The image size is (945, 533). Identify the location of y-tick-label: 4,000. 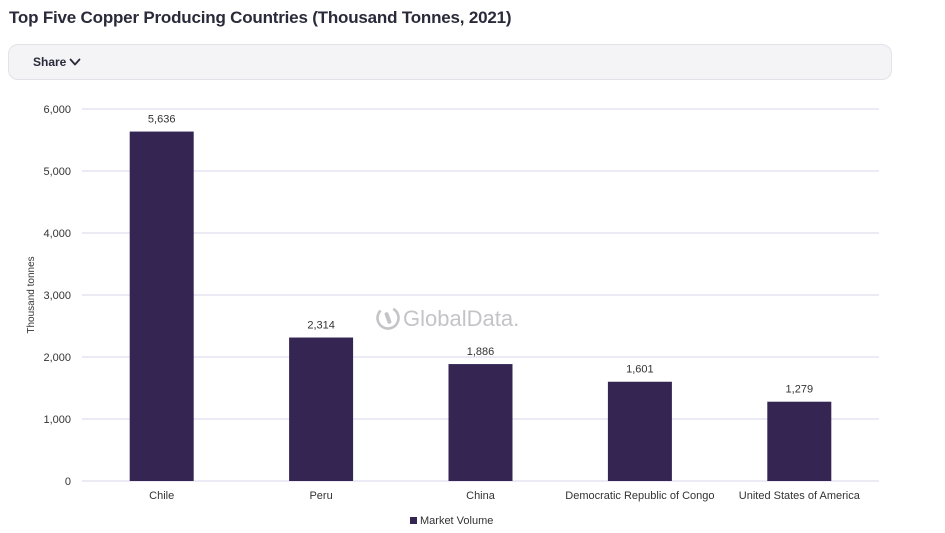
(57, 234).